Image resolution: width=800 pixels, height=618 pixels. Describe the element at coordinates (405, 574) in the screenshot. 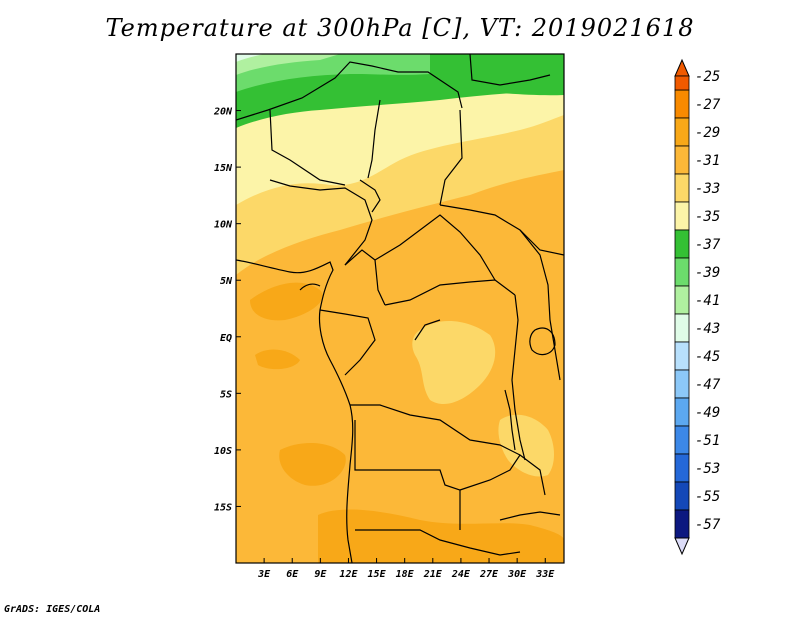

I see `lon-tick-label: 18E` at that location.